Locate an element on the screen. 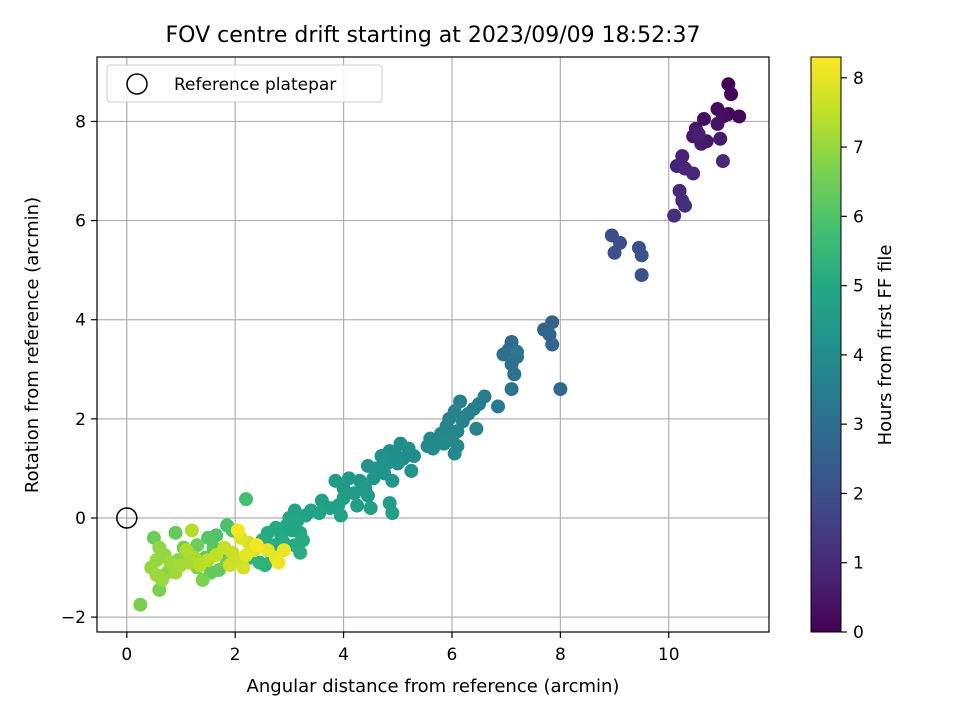  colorbar-tick-label: 2 is located at coordinates (858, 494).